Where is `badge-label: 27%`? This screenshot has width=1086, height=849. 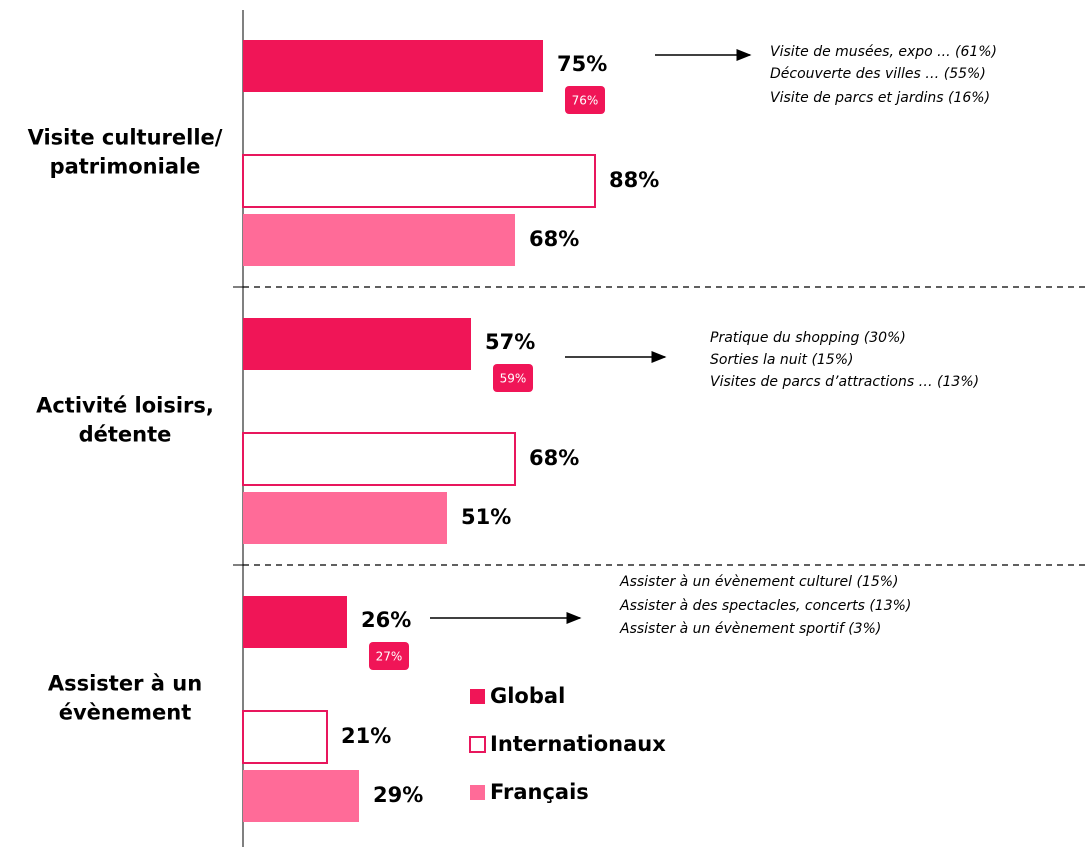 badge-label: 27% is located at coordinates (389, 657).